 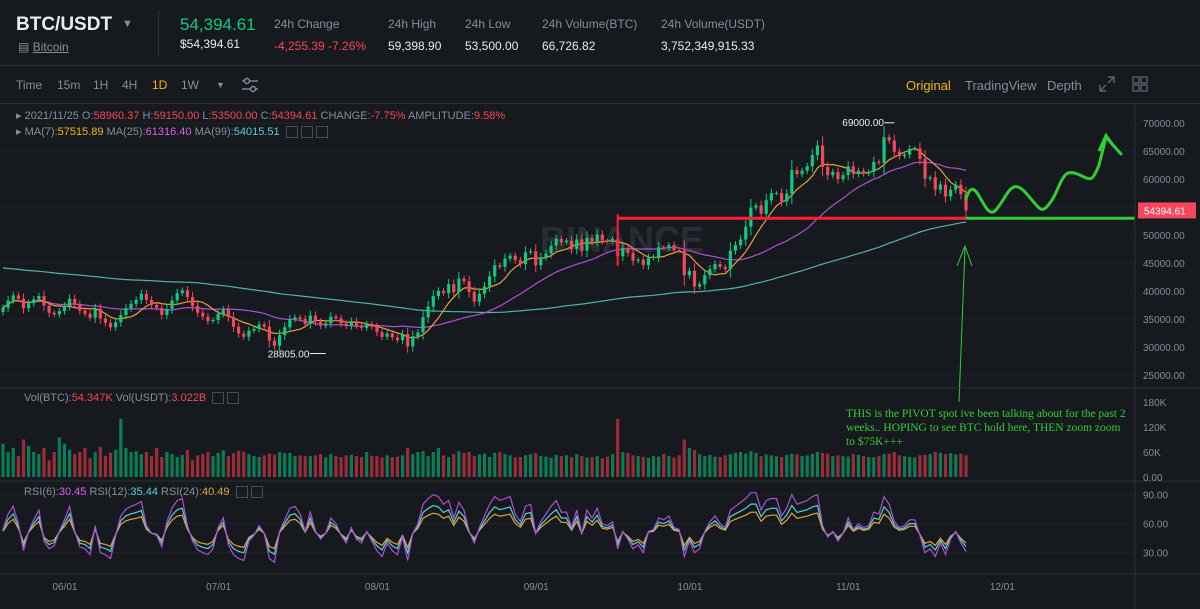 I want to click on interval-time: Time, so click(x=29, y=85).